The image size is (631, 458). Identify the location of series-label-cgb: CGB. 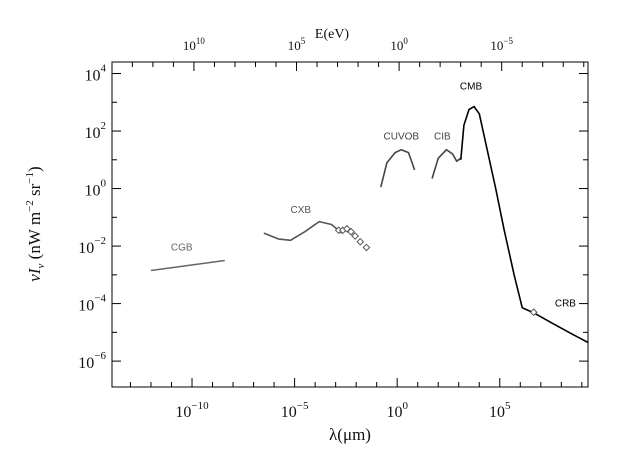
(182, 247).